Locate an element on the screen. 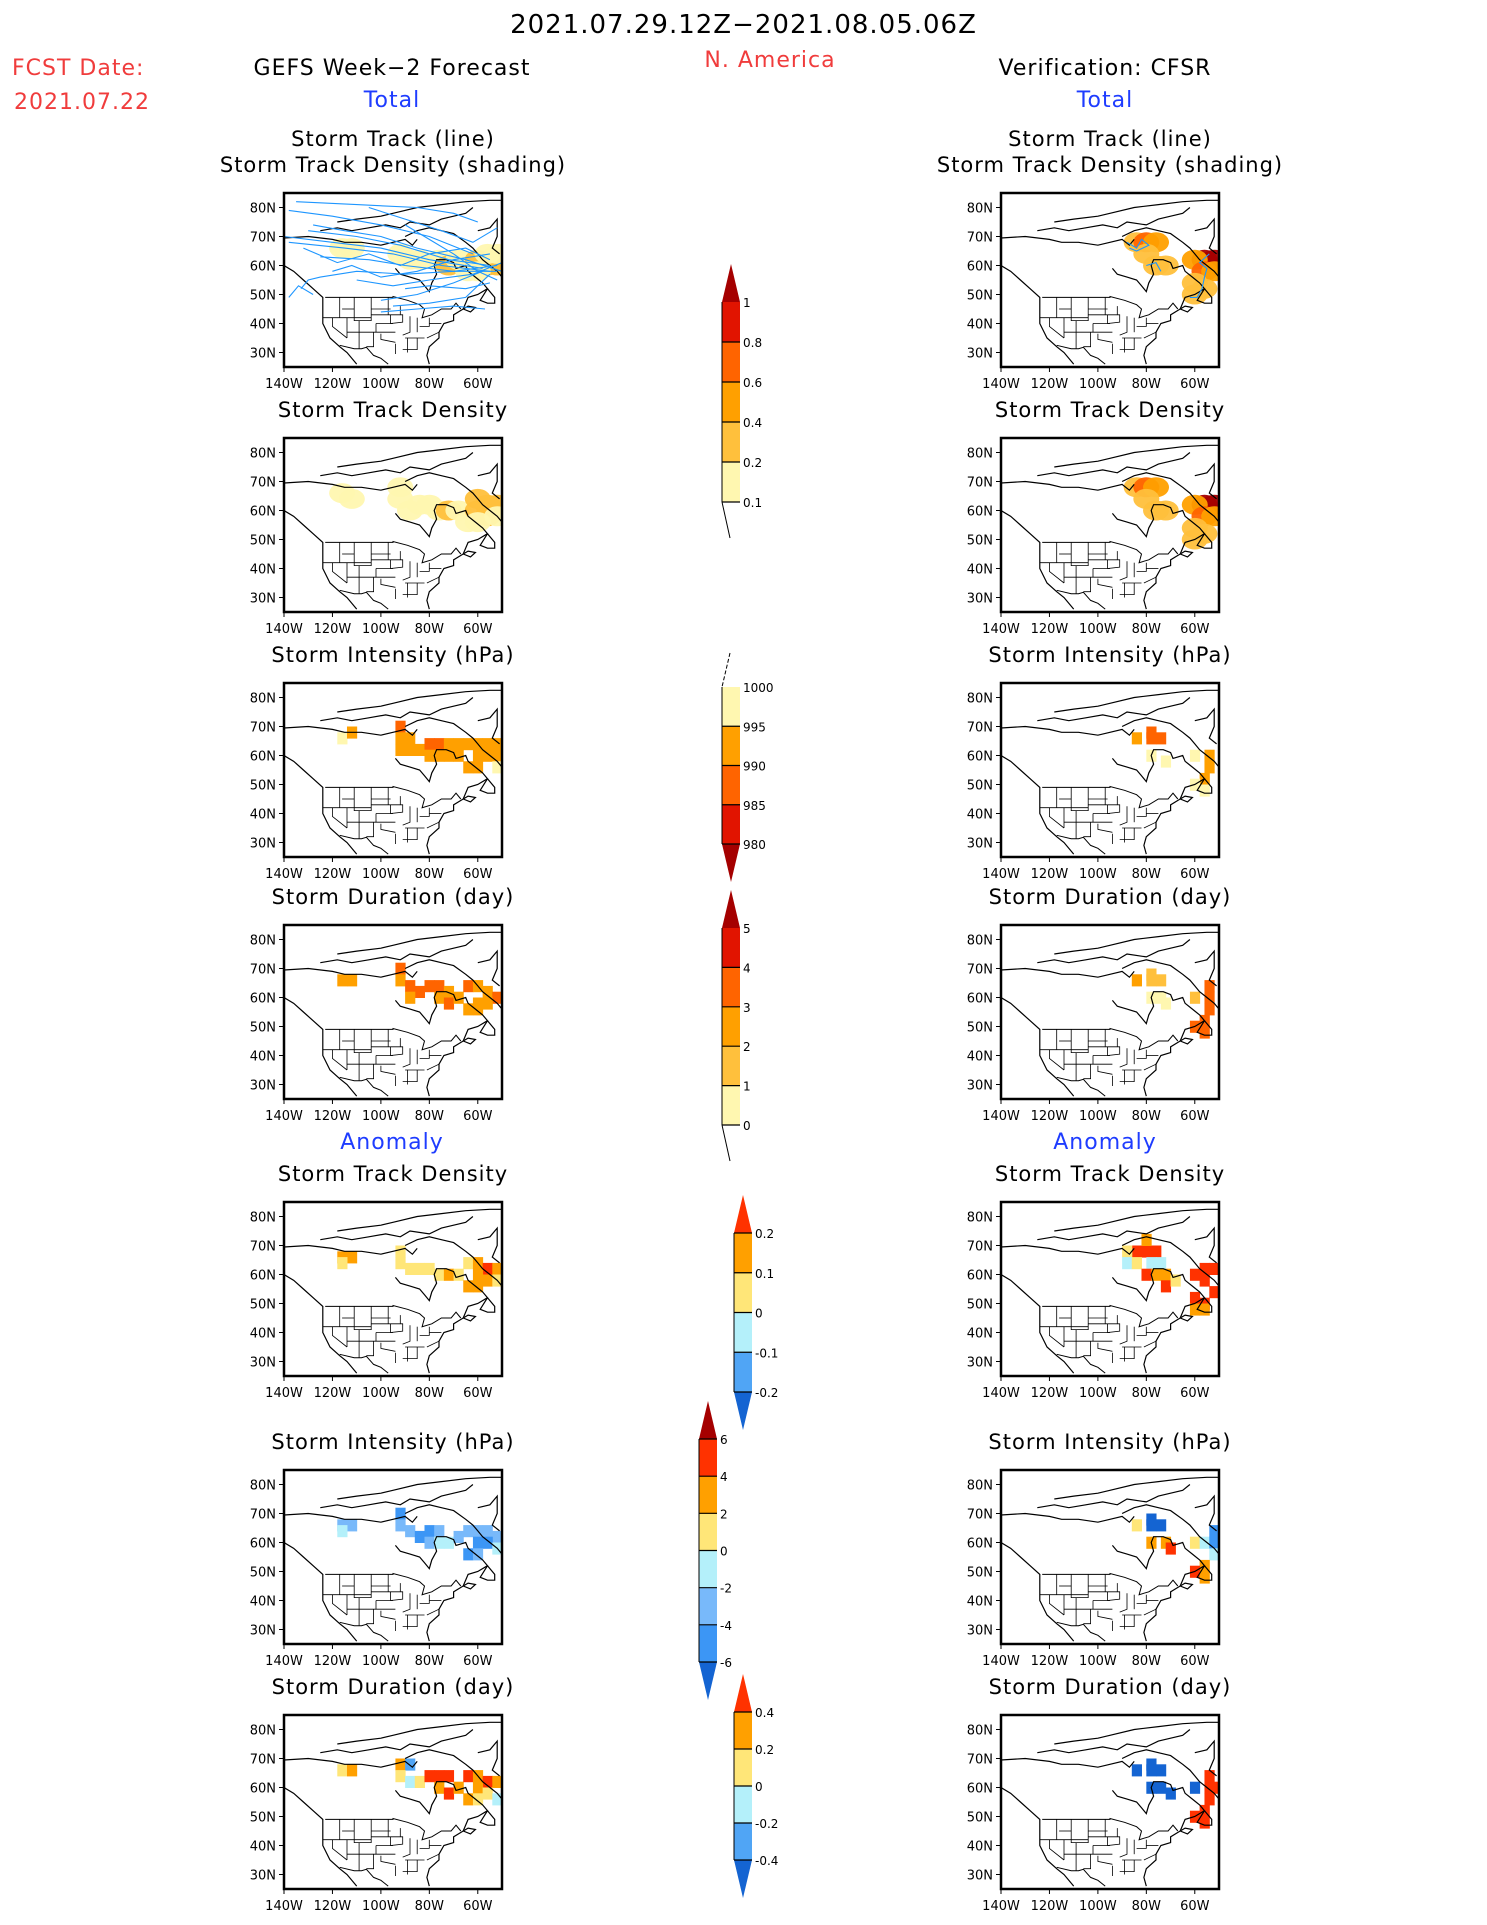 This screenshot has width=1487, height=1925. map-panel-fc-duration-anom: 80N 70N 60N 50N 40N 30N 140W 120W 100W 80W 60W is located at coordinates (377, 1813).